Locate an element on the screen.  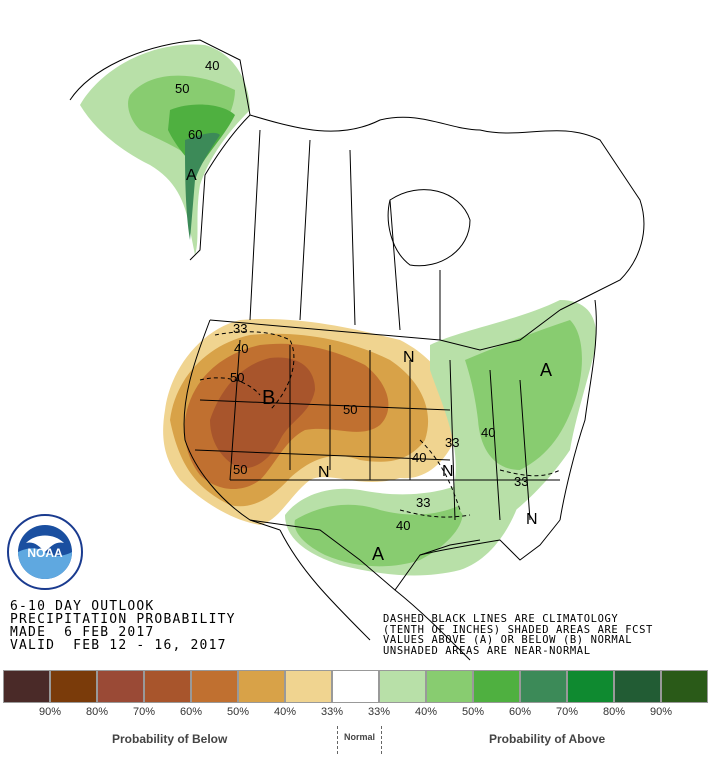
label-west-50b: 50 is located at coordinates (350, 409).